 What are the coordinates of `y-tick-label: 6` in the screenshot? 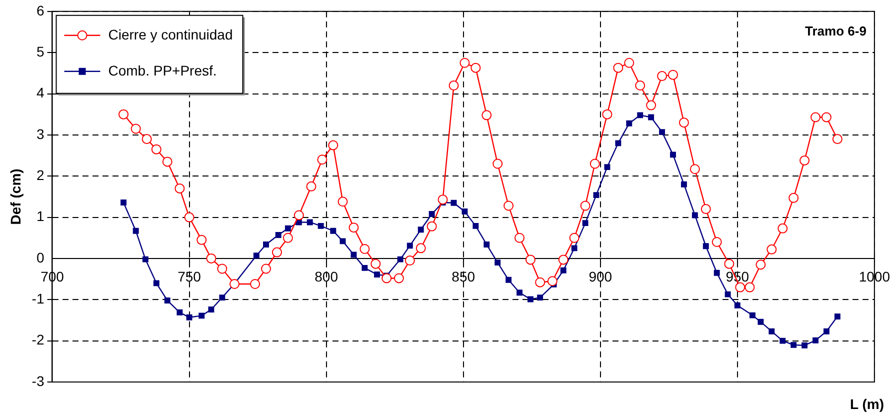 It's located at (40, 10).